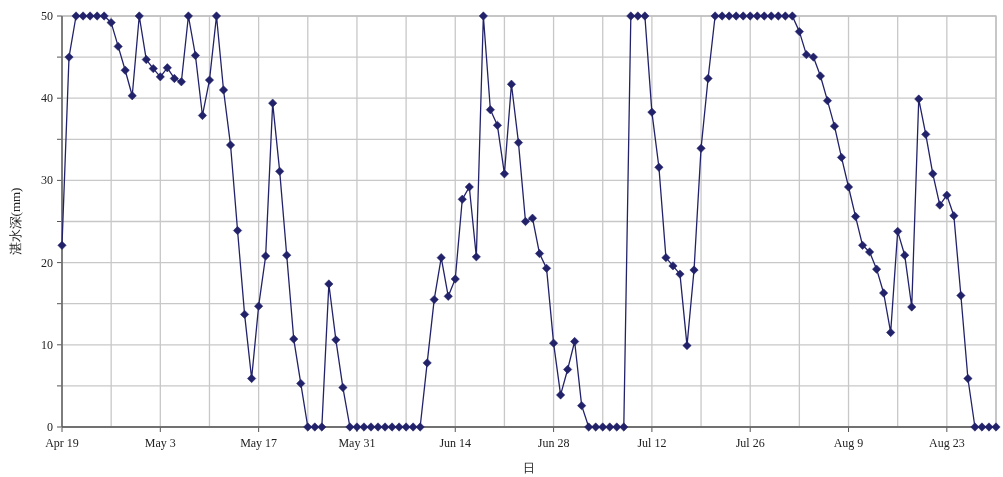  Describe the element at coordinates (848, 443) in the screenshot. I see `x-tick-label: Aug 9` at that location.